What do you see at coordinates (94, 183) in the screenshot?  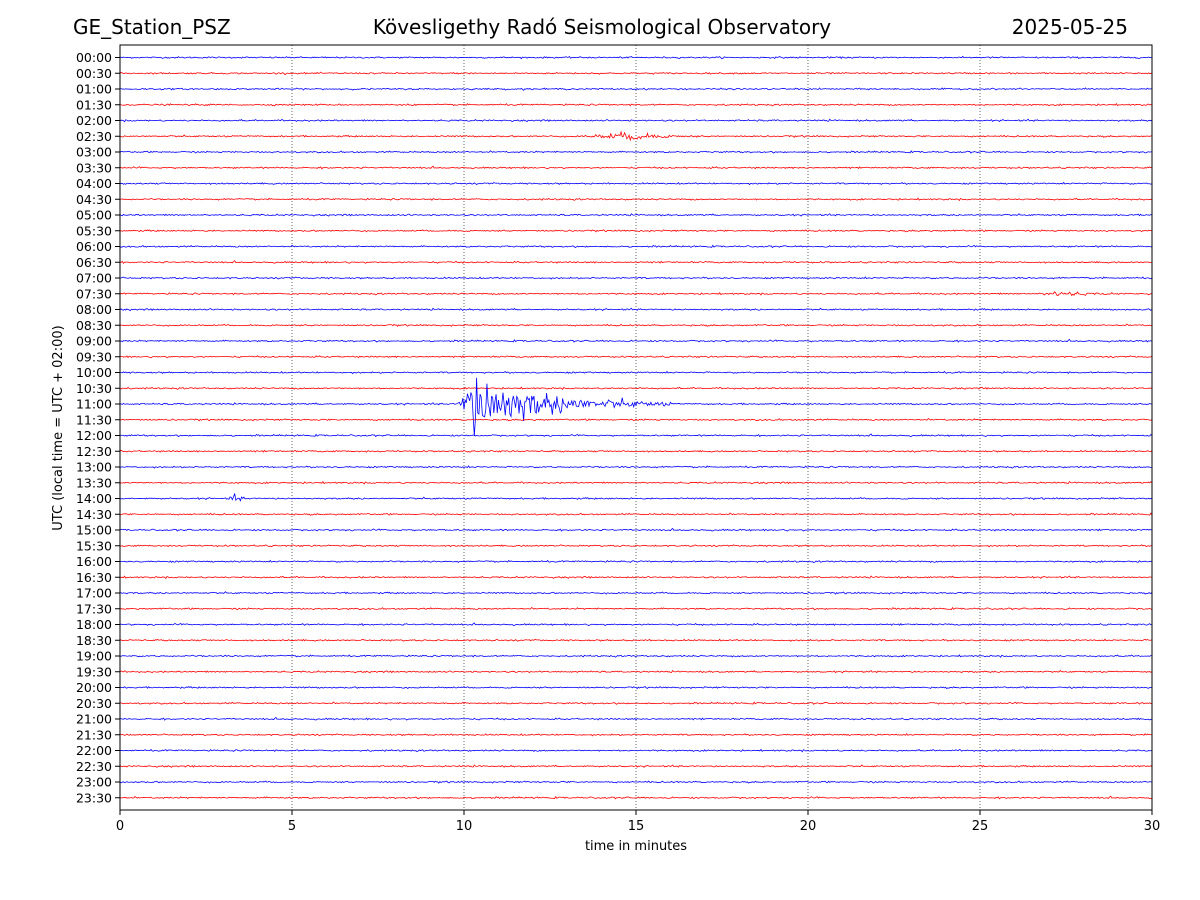 I see `y-tick-label: 04:00` at bounding box center [94, 183].